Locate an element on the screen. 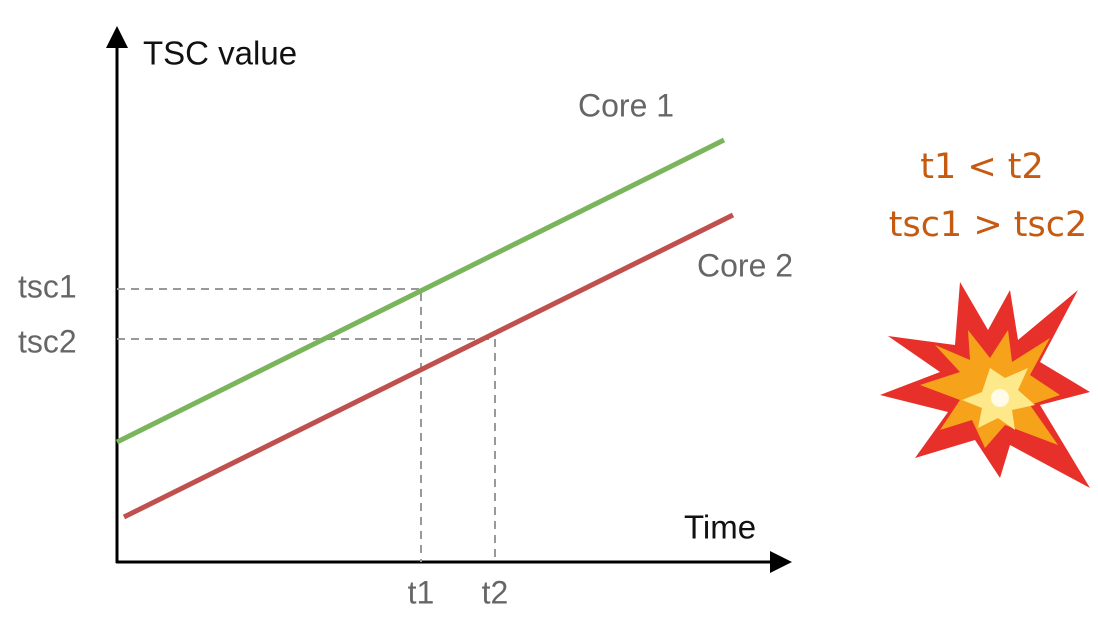  y-arrow is located at coordinates (117, 37).